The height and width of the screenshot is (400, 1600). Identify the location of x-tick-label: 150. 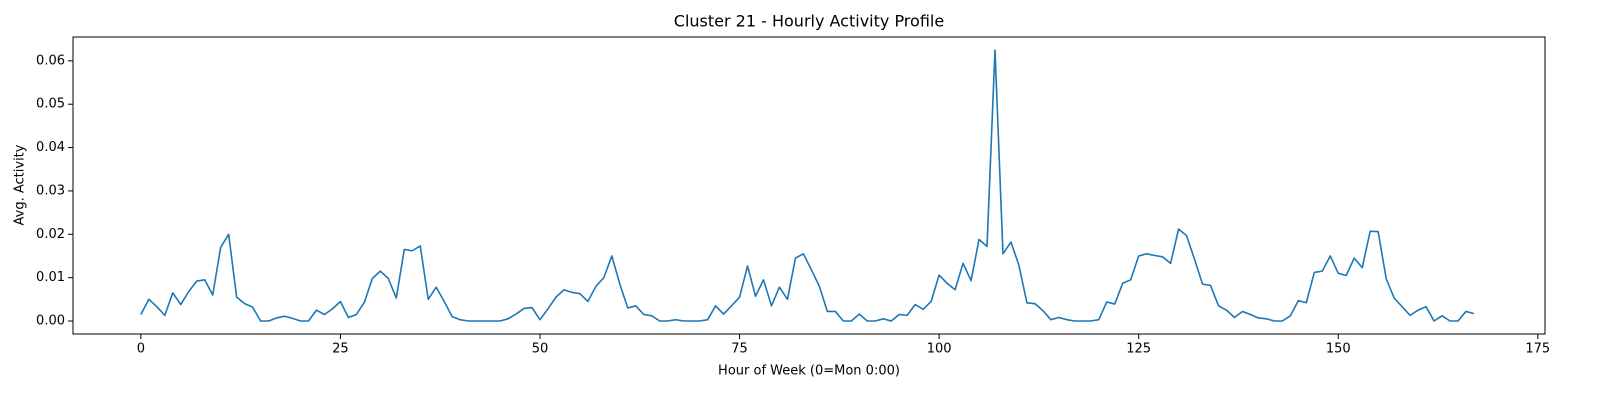
(1338, 349).